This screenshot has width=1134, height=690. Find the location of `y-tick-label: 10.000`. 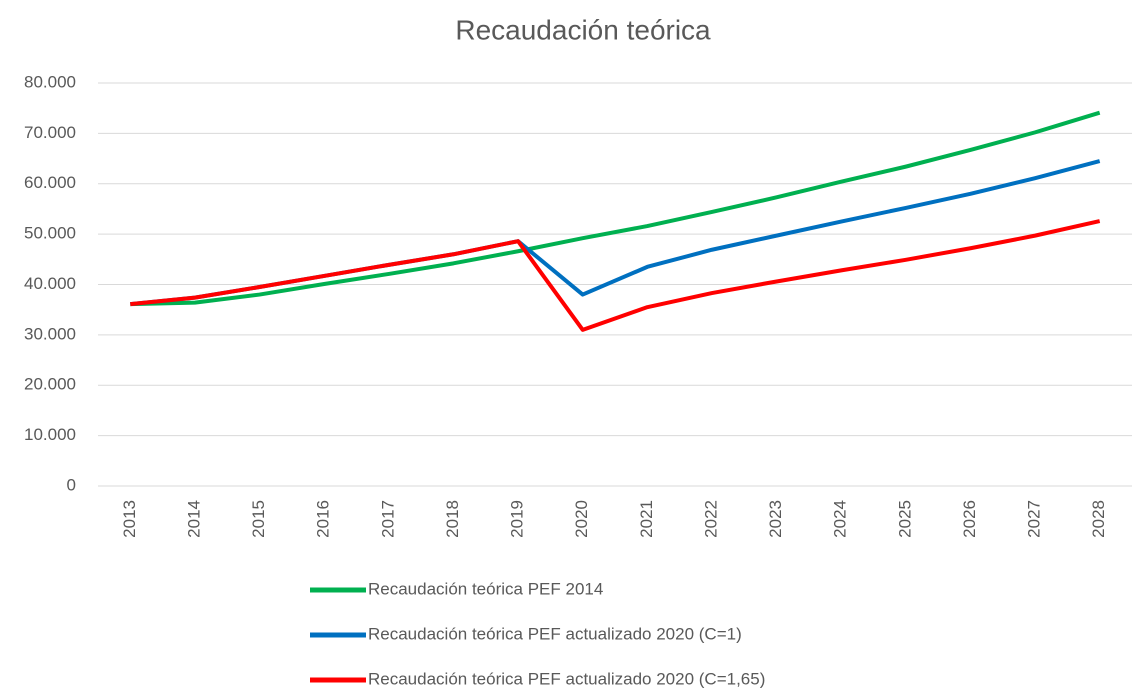

y-tick-label: 10.000 is located at coordinates (50, 434).